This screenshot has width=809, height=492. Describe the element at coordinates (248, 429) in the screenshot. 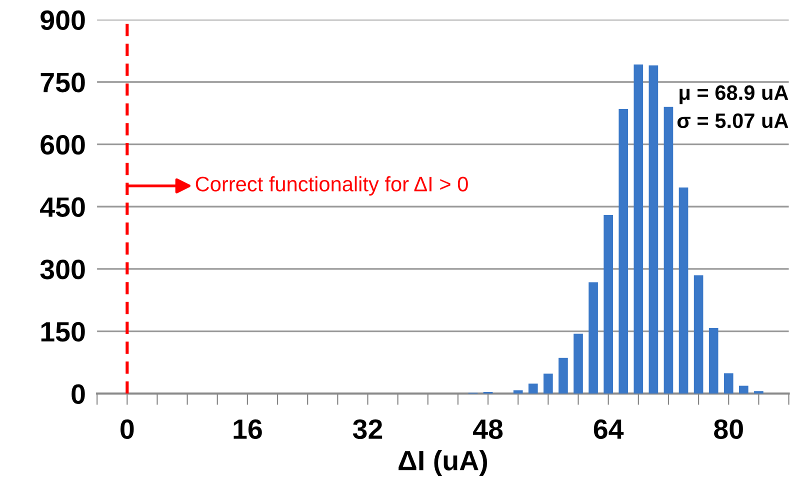

I see `x-tick-label: 16` at that location.